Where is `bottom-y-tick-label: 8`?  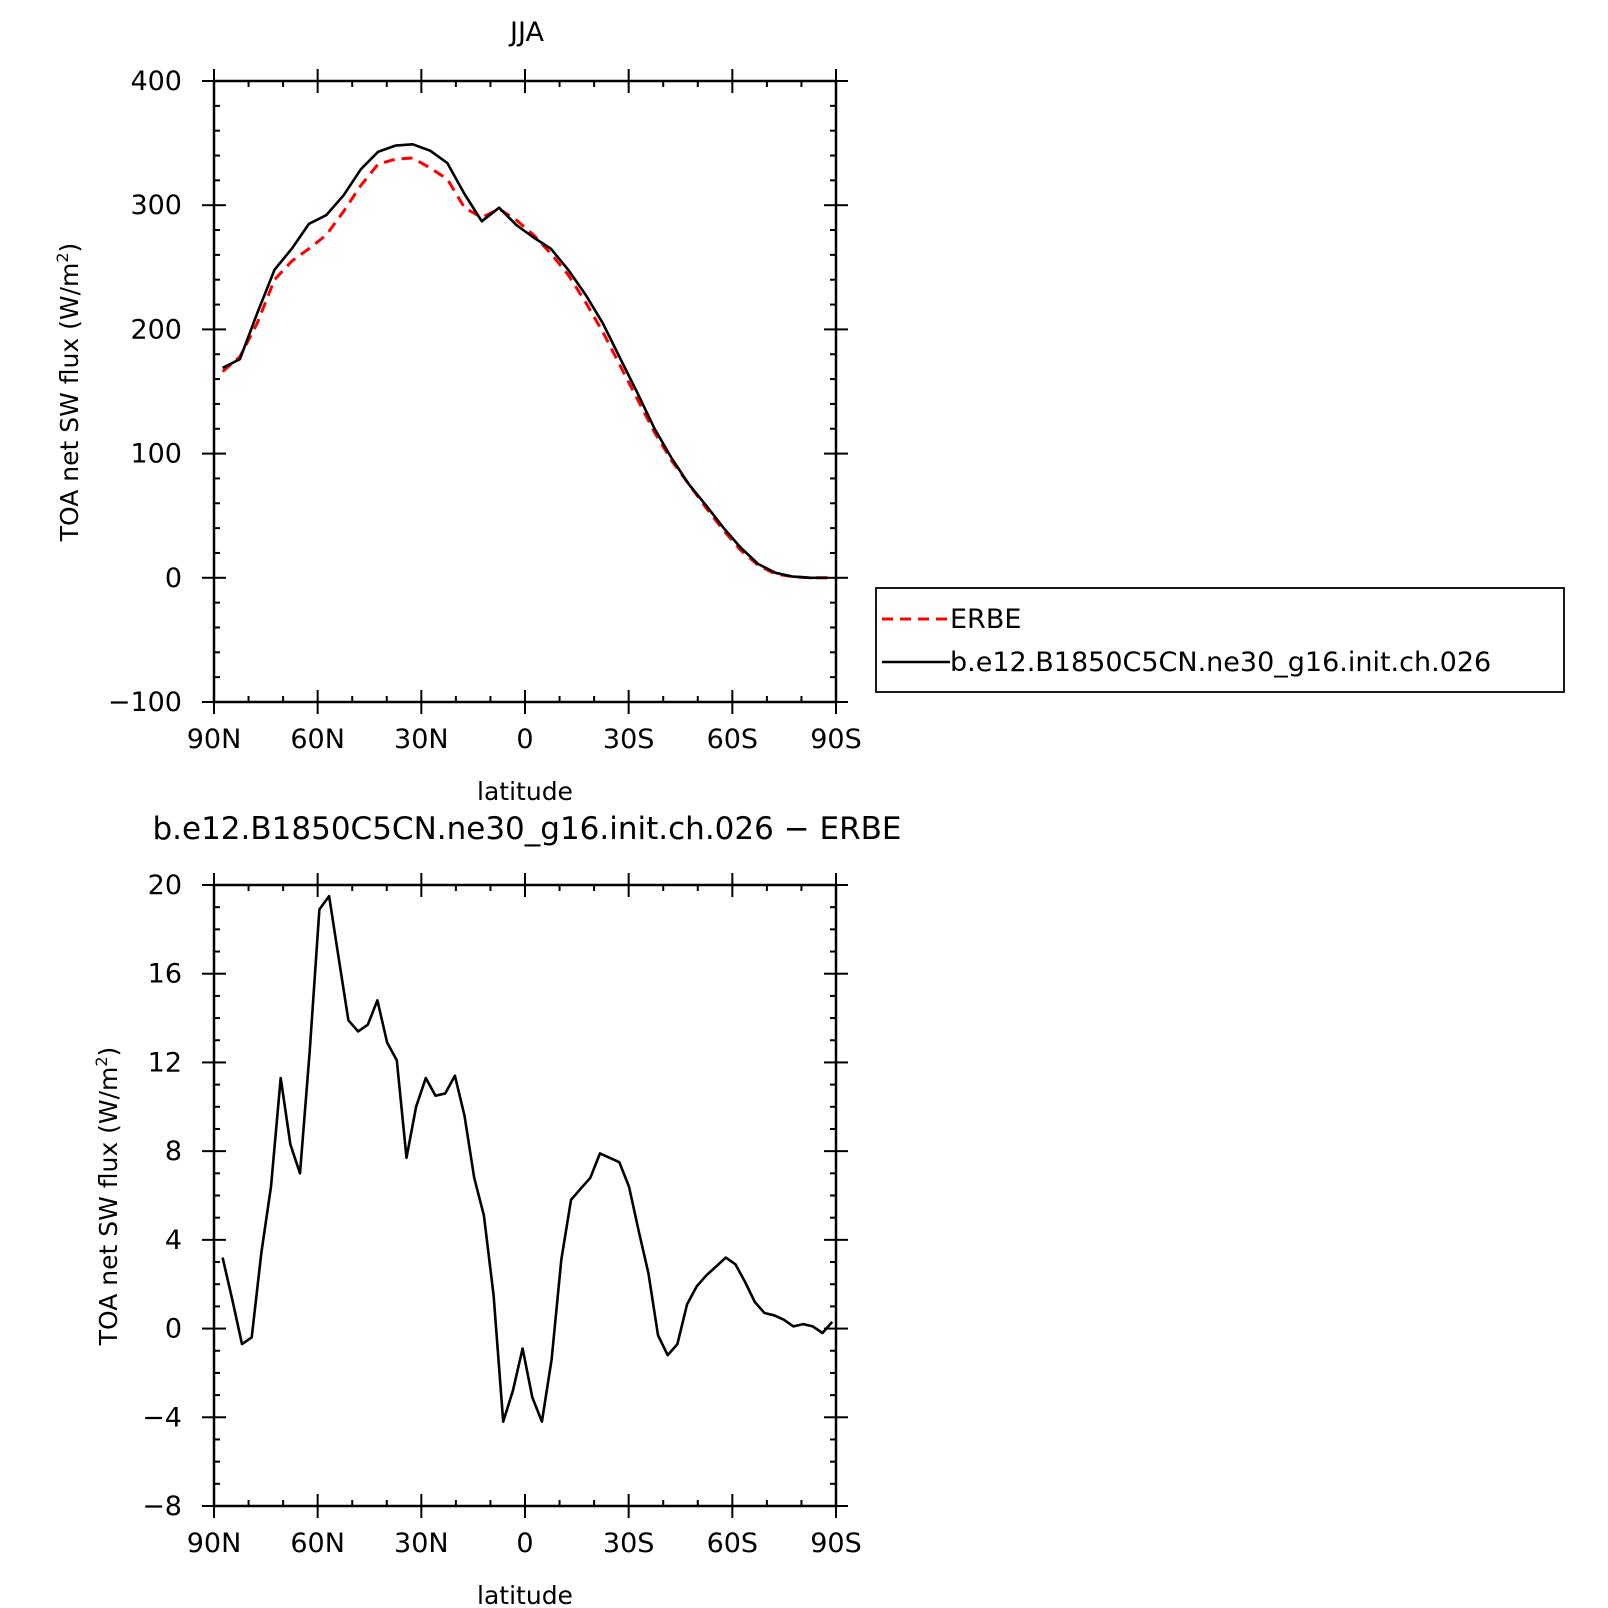 bottom-y-tick-label: 8 is located at coordinates (173, 1151).